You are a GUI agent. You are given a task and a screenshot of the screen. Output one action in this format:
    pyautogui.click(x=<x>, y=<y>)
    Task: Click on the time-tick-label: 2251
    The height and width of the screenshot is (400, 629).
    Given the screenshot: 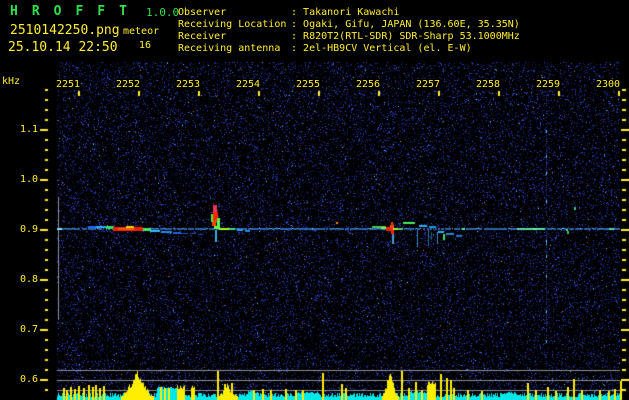 What is the action you would take?
    pyautogui.click(x=68, y=84)
    